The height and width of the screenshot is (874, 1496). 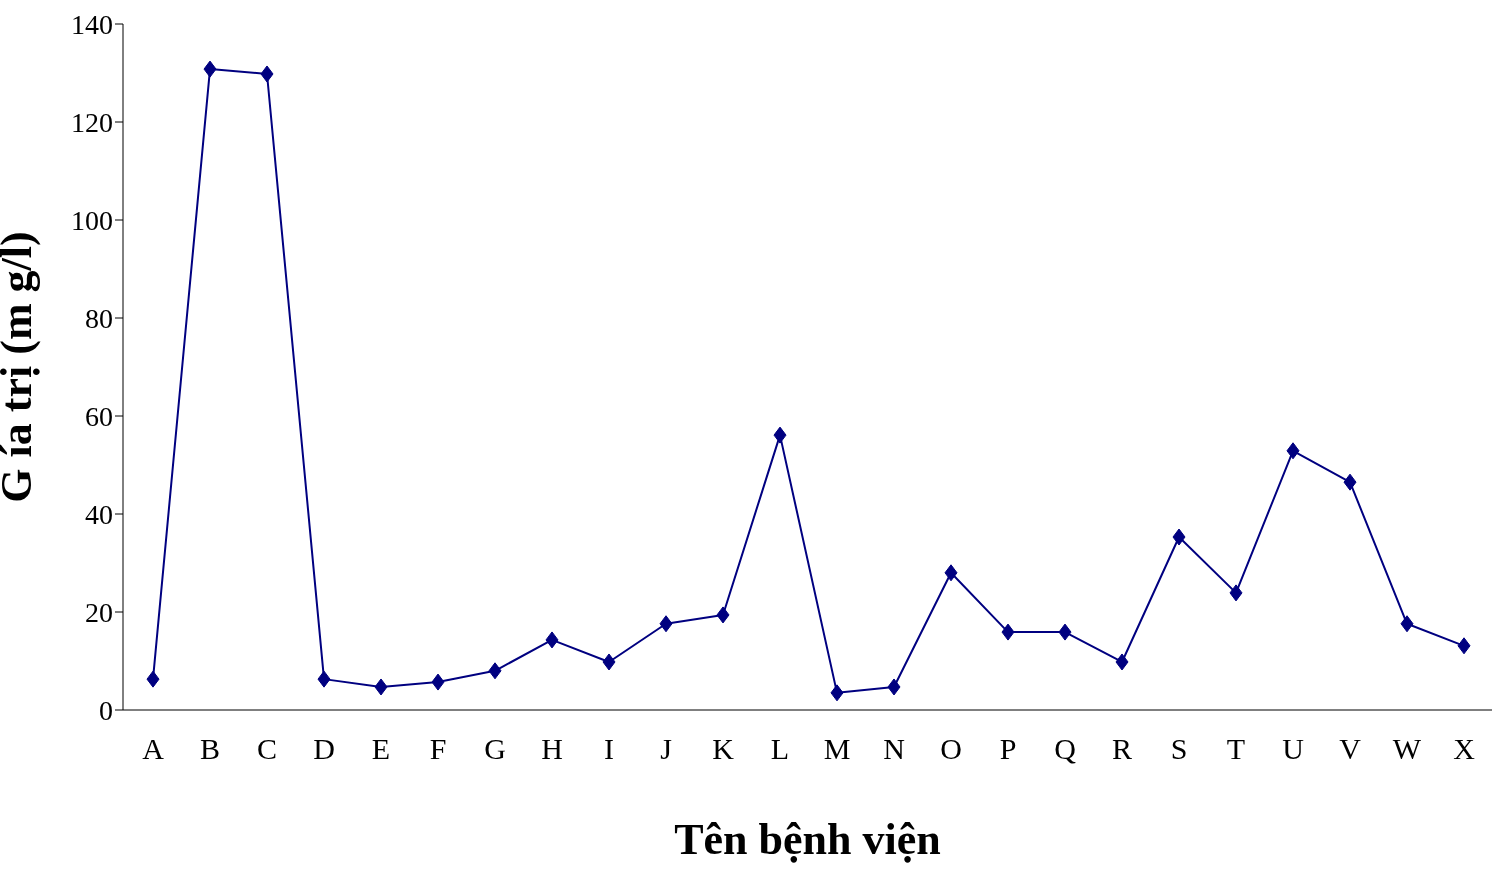 I want to click on x-tick-label: D, so click(x=324, y=749).